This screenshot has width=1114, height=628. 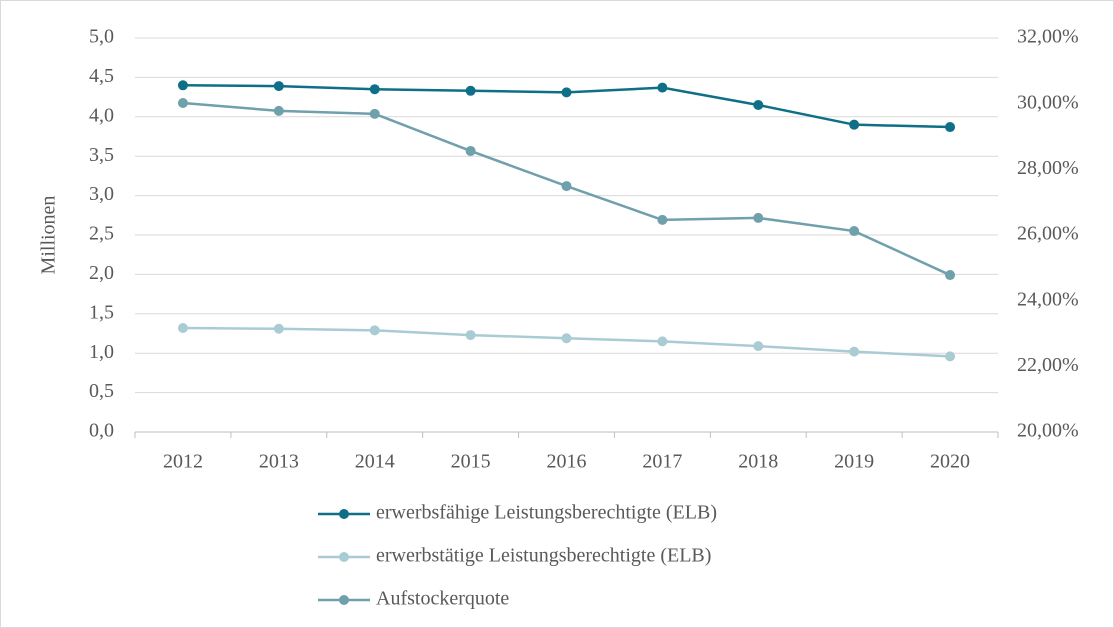 What do you see at coordinates (375, 462) in the screenshot?
I see `x-tick-label: 2014` at bounding box center [375, 462].